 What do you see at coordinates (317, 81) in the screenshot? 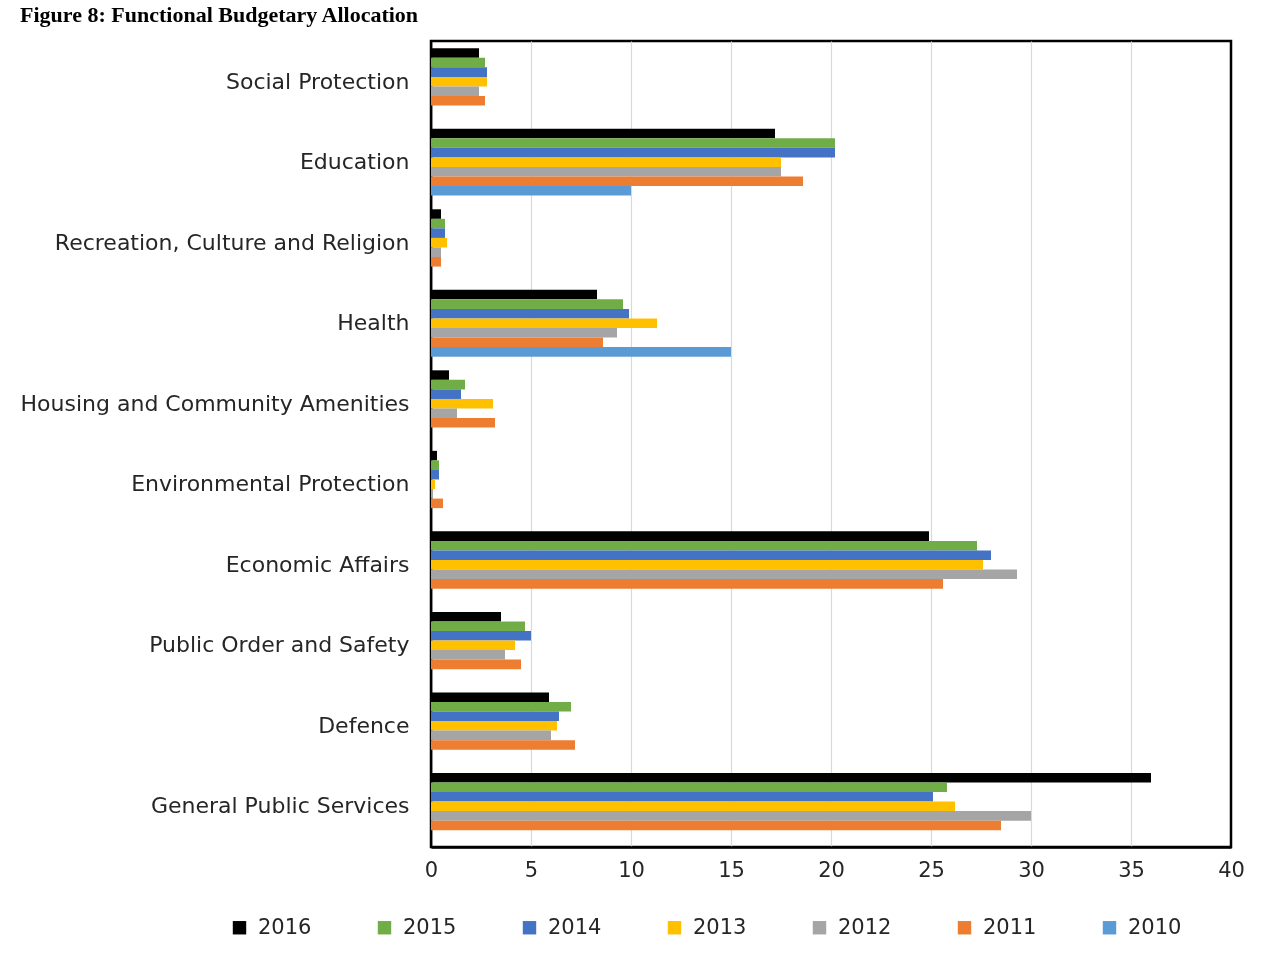
I see `y-tick-label: Social Protection` at bounding box center [317, 81].